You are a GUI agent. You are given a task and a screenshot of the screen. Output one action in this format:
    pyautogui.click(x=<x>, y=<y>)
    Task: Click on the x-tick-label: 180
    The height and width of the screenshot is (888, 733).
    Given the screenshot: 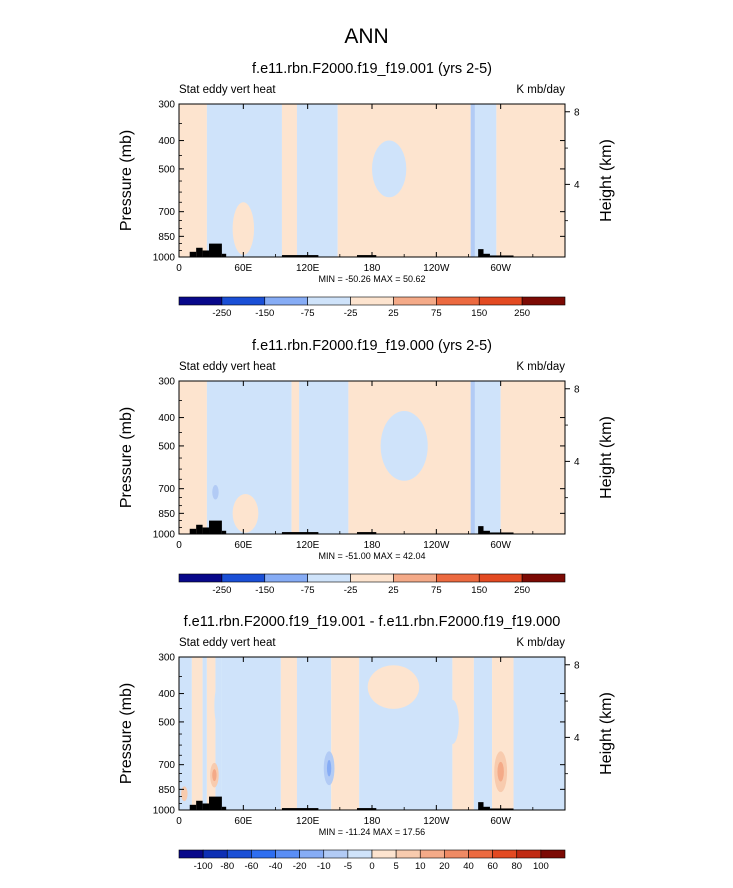 What is the action you would take?
    pyautogui.click(x=372, y=821)
    